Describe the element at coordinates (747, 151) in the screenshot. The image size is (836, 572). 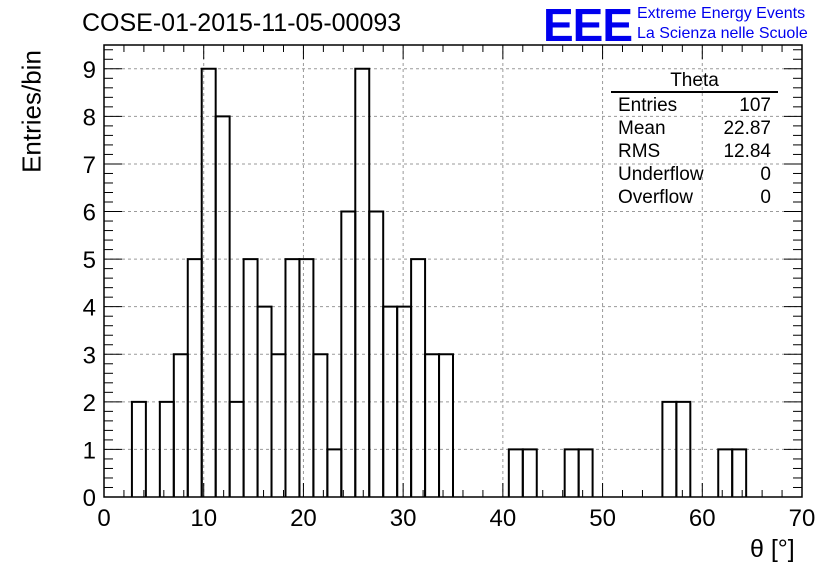
I see `stats-value: 12.84` at that location.